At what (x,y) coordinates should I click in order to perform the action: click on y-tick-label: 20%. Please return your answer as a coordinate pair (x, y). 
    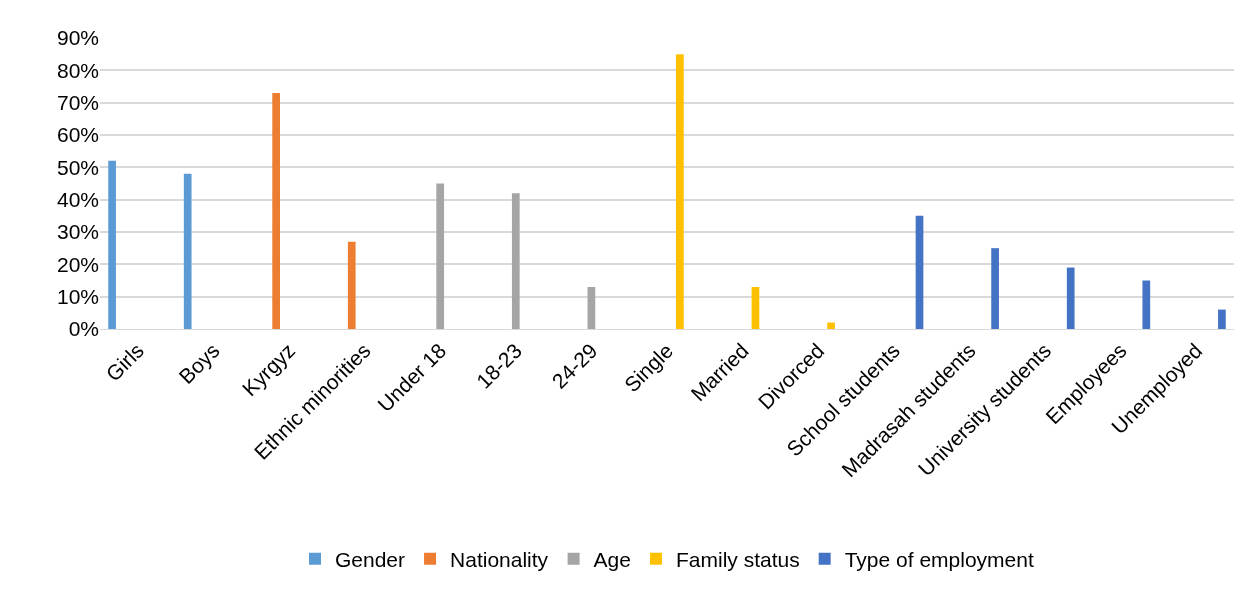
    Looking at the image, I should click on (77, 264).